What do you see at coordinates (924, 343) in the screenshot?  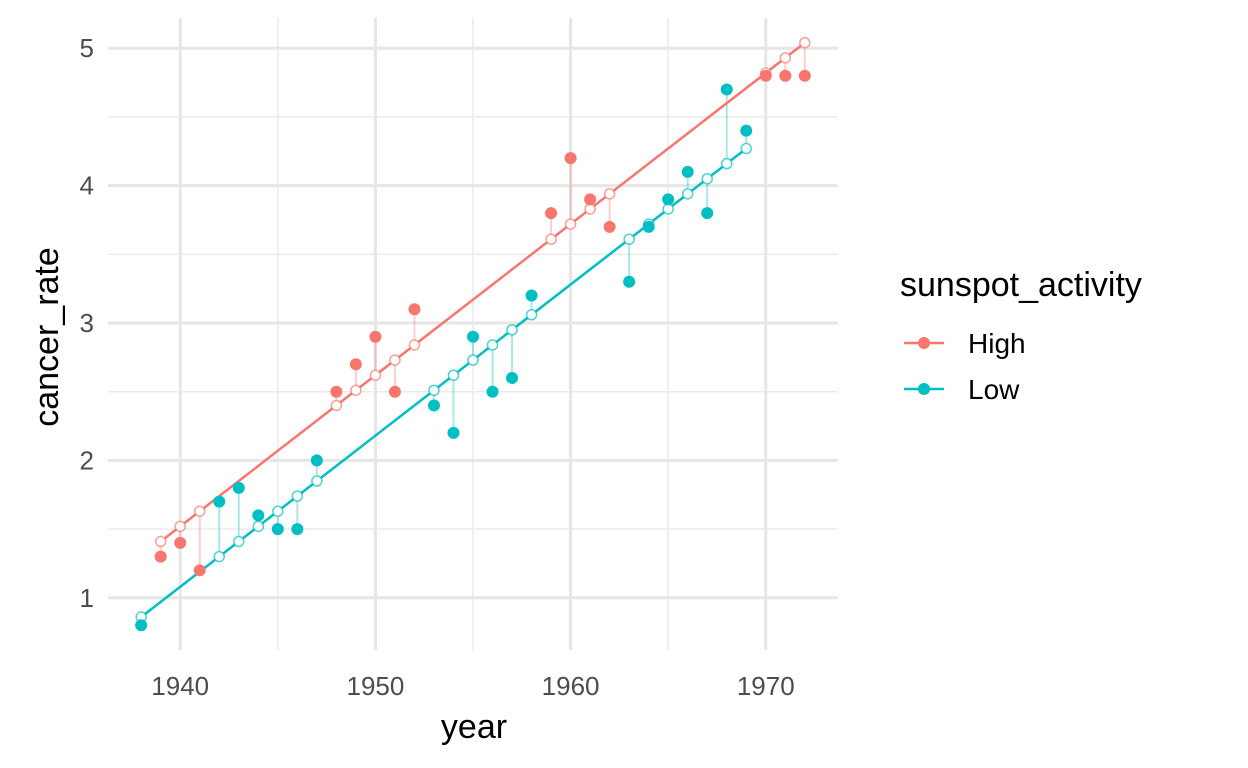 I see `legend-marker-high` at bounding box center [924, 343].